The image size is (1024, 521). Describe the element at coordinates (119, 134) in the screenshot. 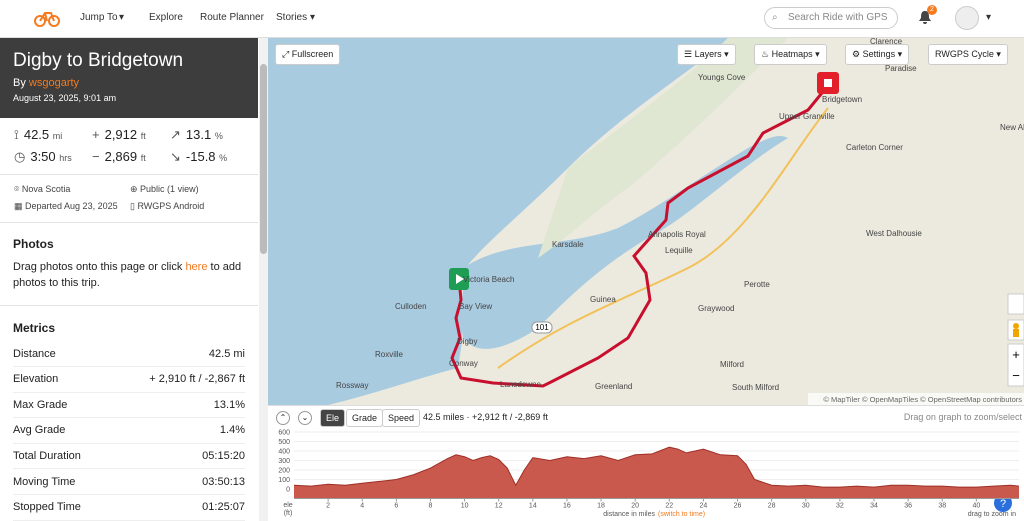

I see `stat: +2,912 ft` at that location.